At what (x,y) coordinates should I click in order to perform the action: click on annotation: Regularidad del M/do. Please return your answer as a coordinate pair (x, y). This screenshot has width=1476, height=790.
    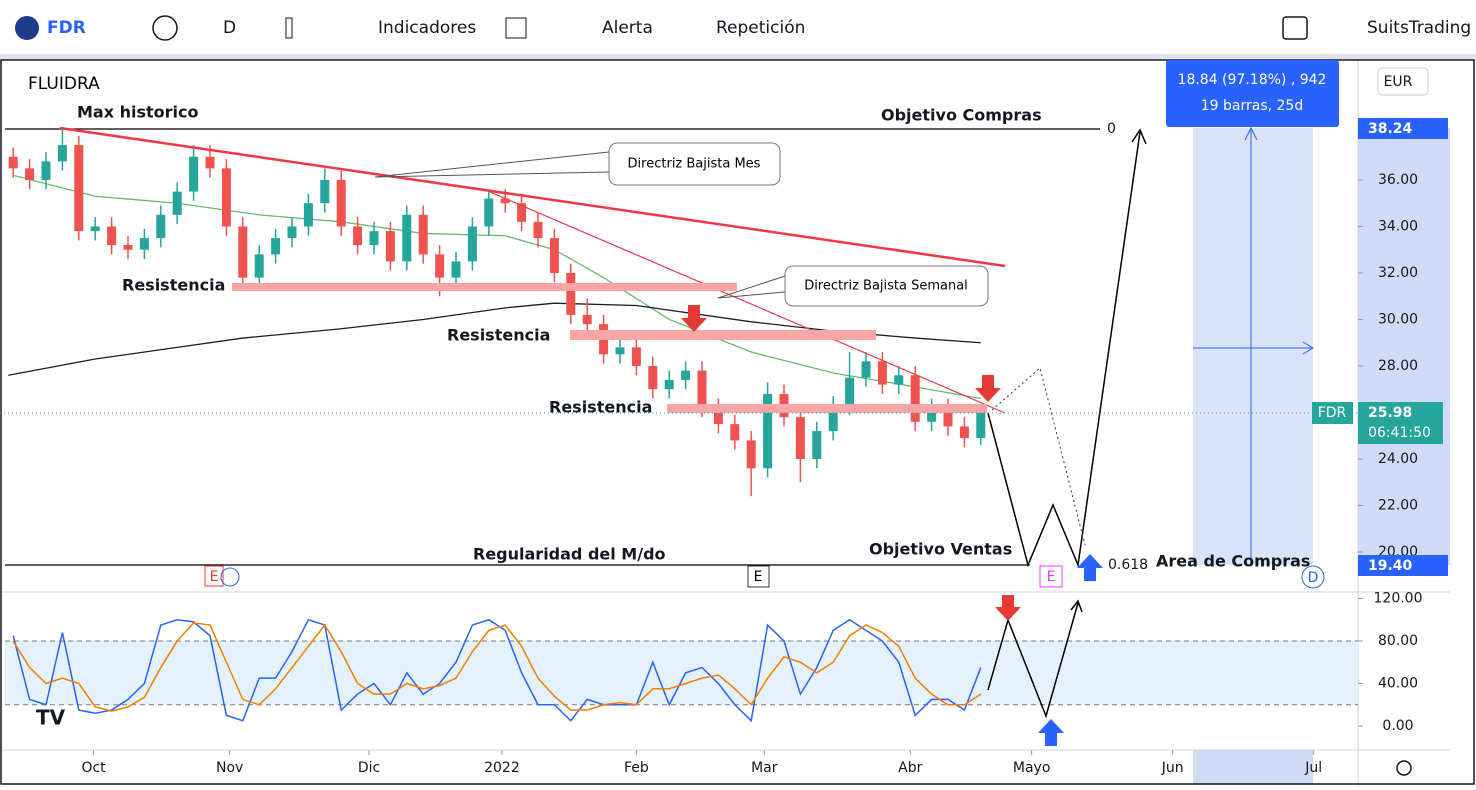
    Looking at the image, I should click on (569, 554).